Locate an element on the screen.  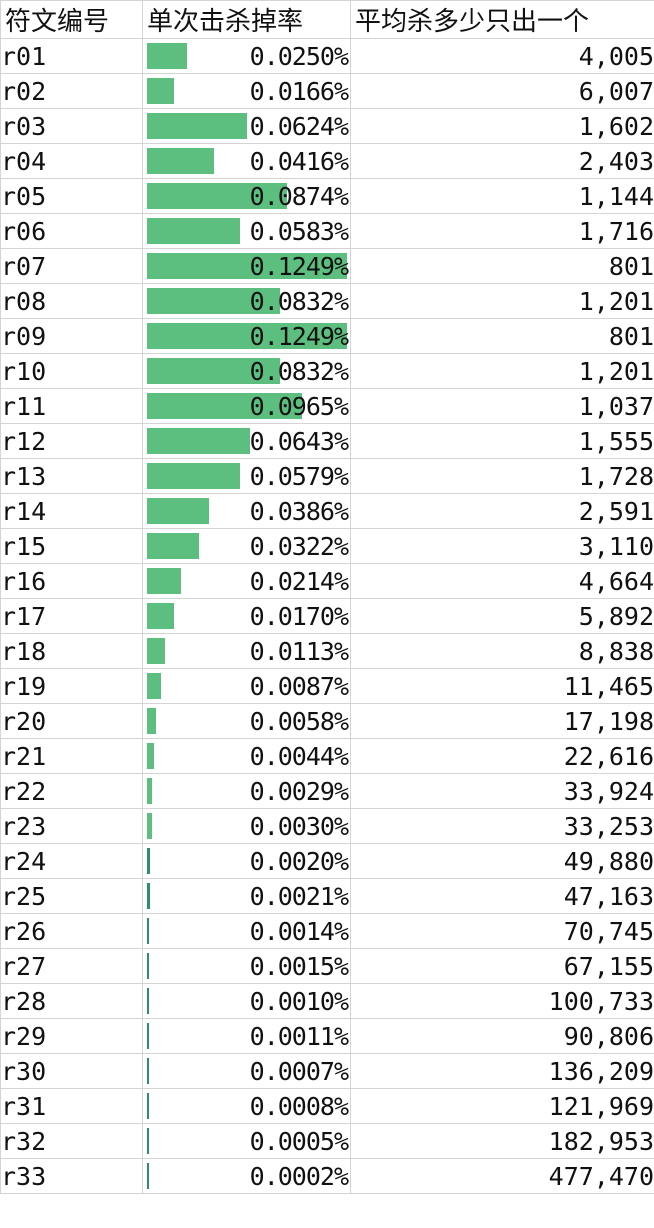
cell-rune-id: r07 is located at coordinates (71, 266).